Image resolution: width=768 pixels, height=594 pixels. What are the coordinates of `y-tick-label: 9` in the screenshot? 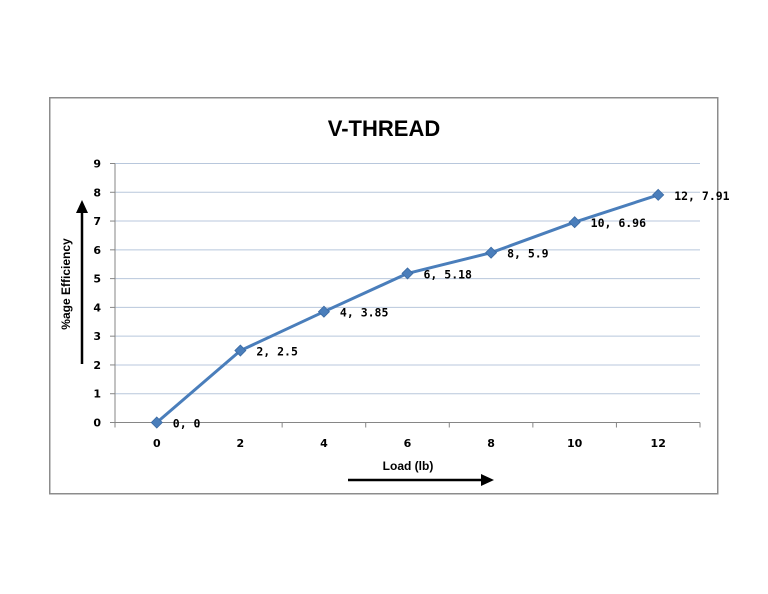 It's located at (97, 164).